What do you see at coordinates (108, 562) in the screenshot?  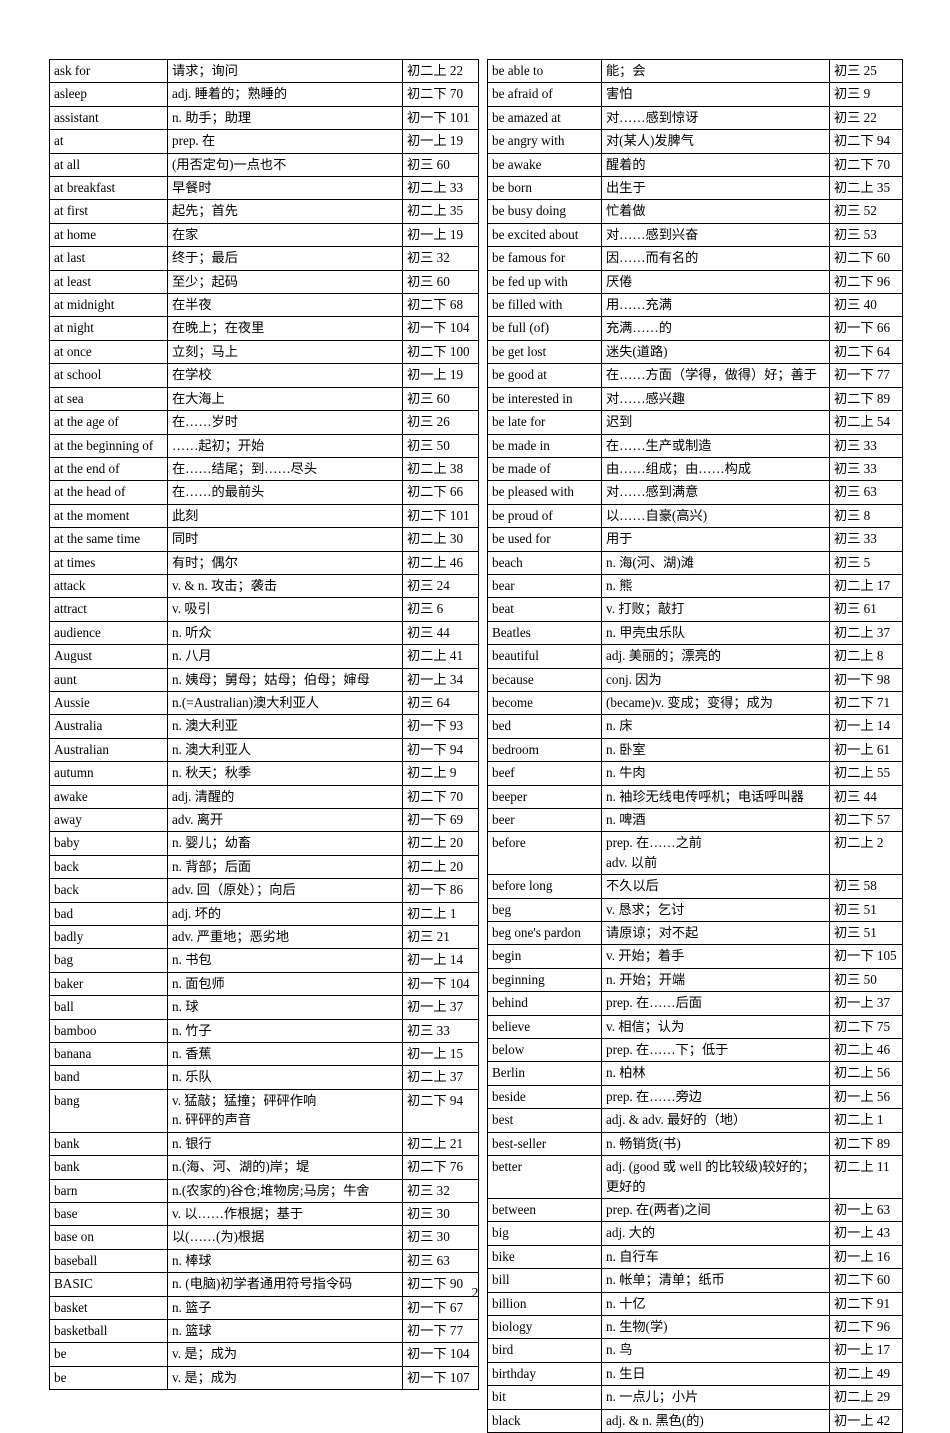 I see `entry-word: at times` at bounding box center [108, 562].